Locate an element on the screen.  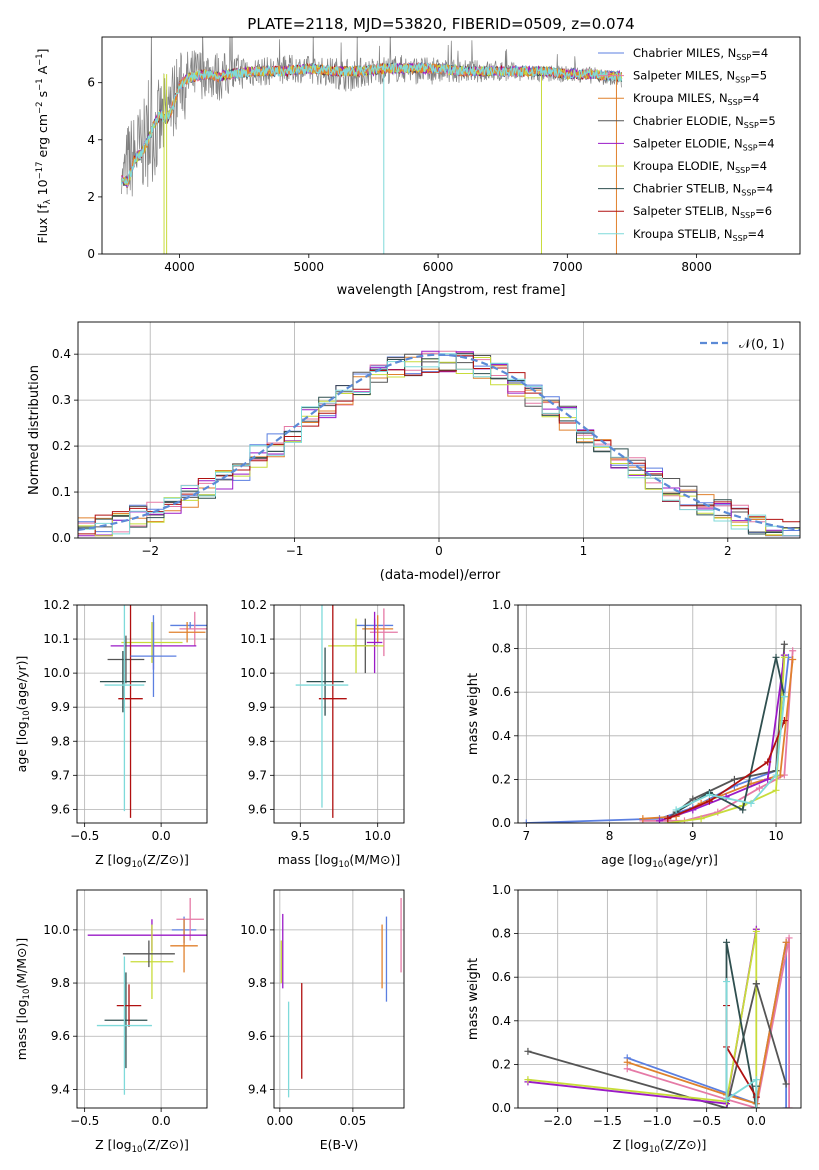
legend-entry-name: Chabrier MILES, N is located at coordinates (684, 53).